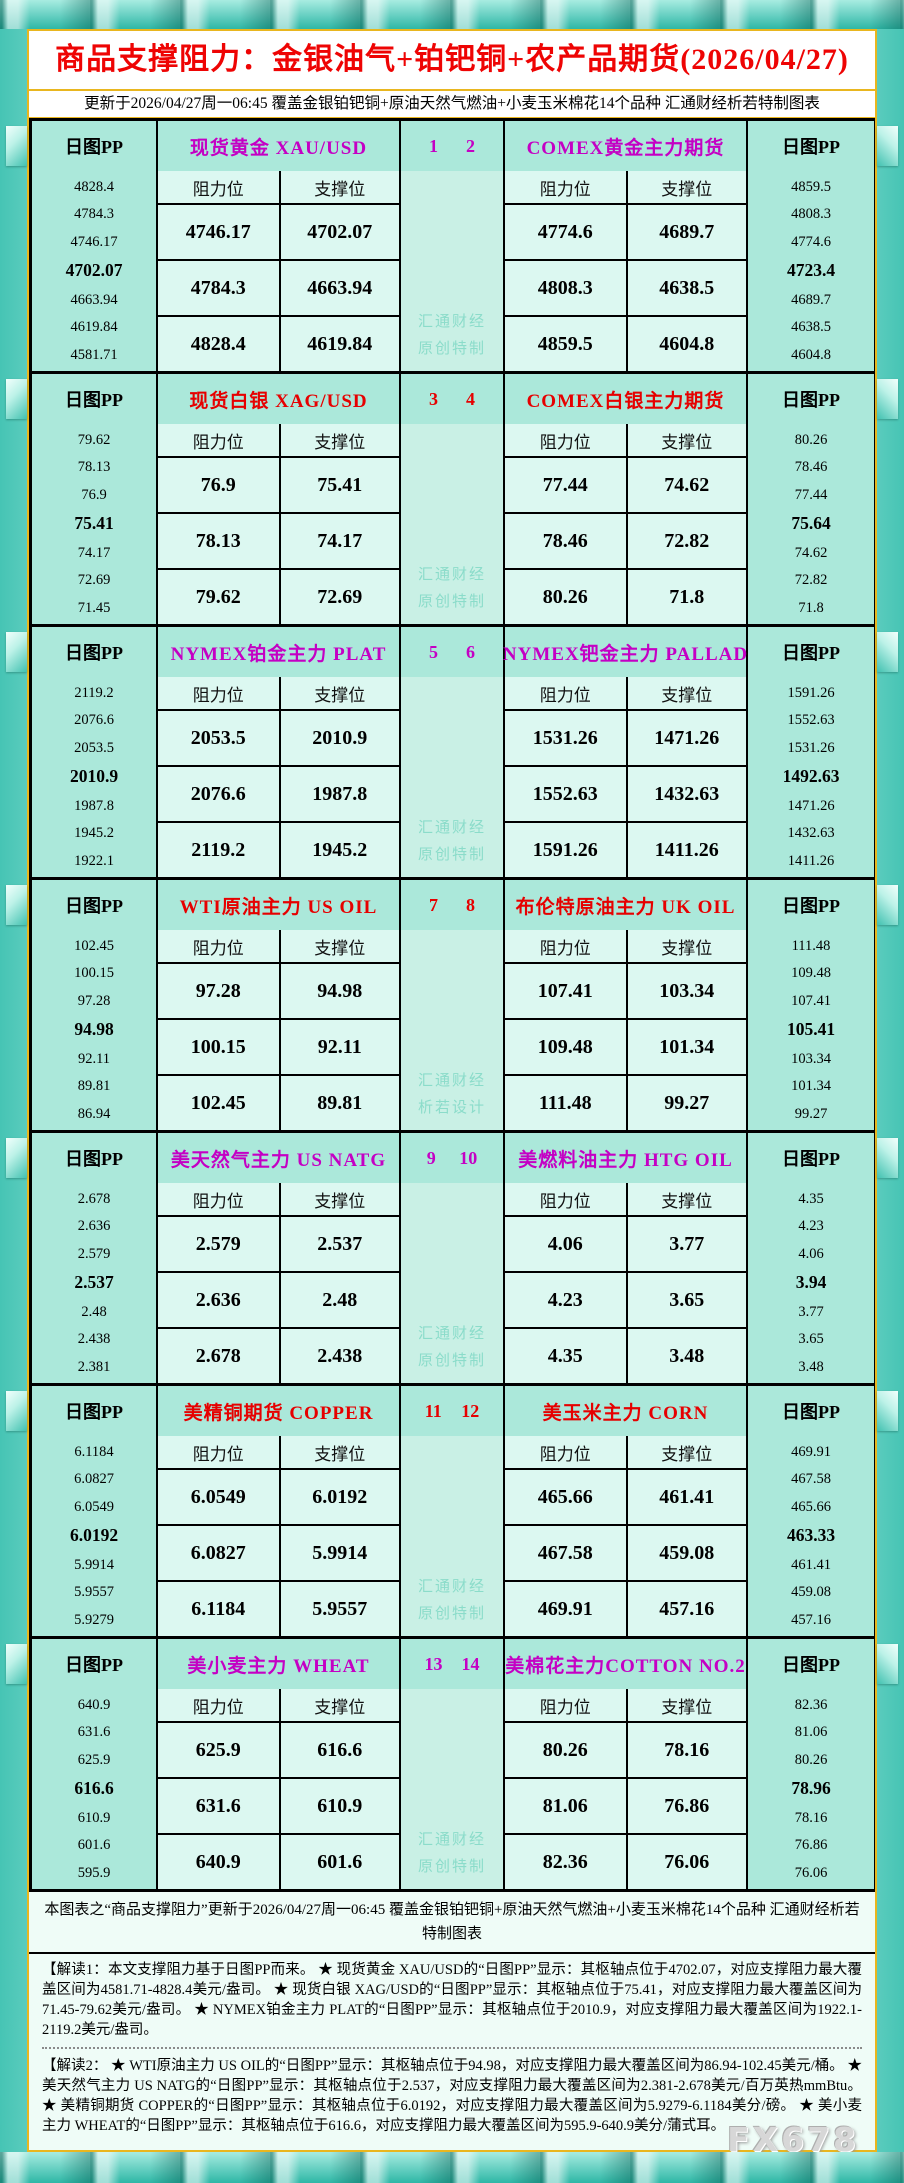 The width and height of the screenshot is (904, 2183). Describe the element at coordinates (887, 399) in the screenshot. I see `right-bevel-tab` at that location.